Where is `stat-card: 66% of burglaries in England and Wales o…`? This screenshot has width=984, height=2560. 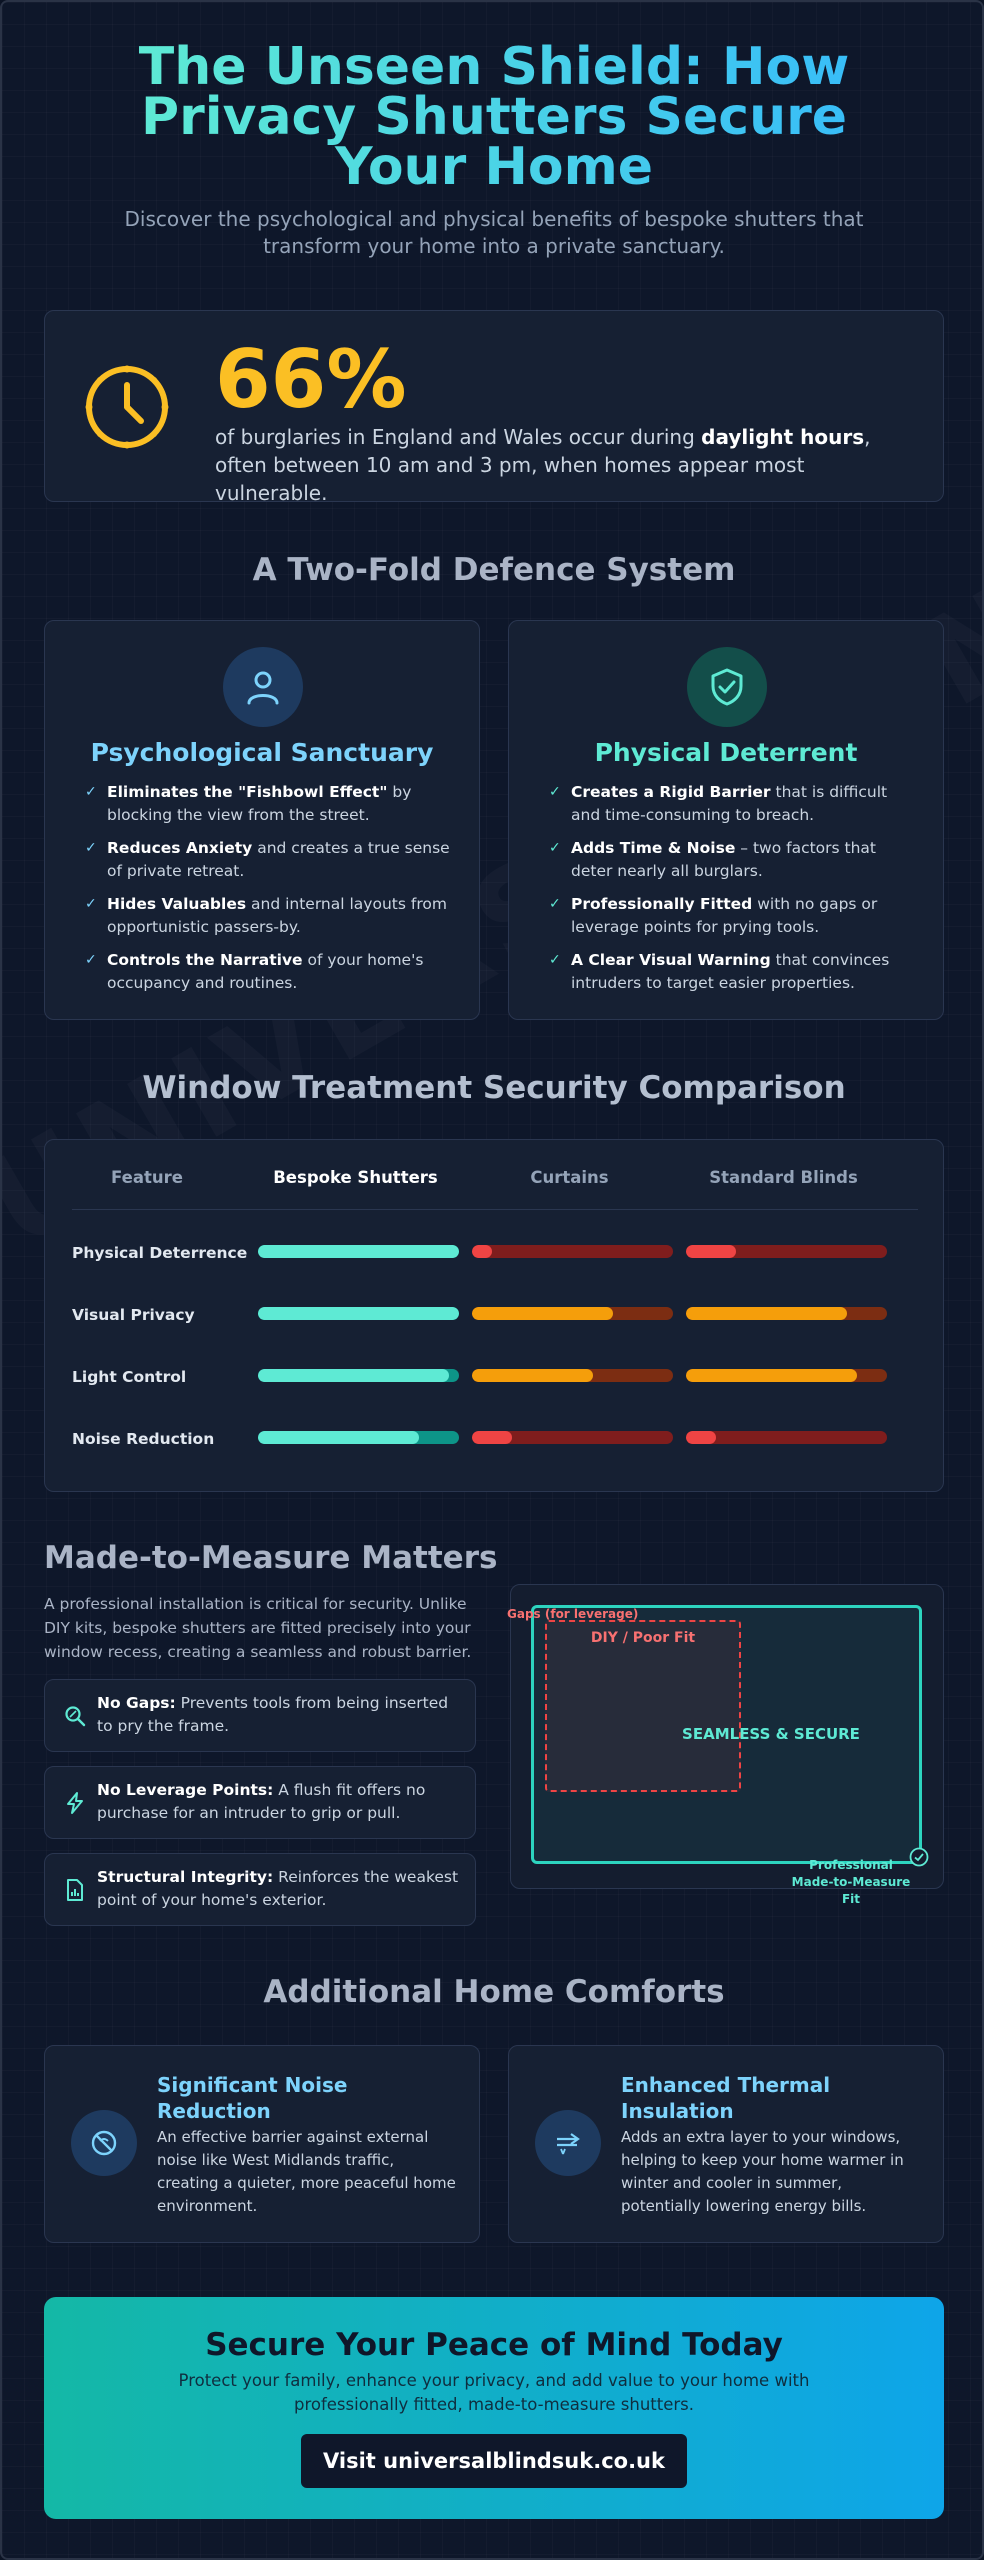 stat-card: 66% of burglaries in England and Wales o… is located at coordinates (494, 407).